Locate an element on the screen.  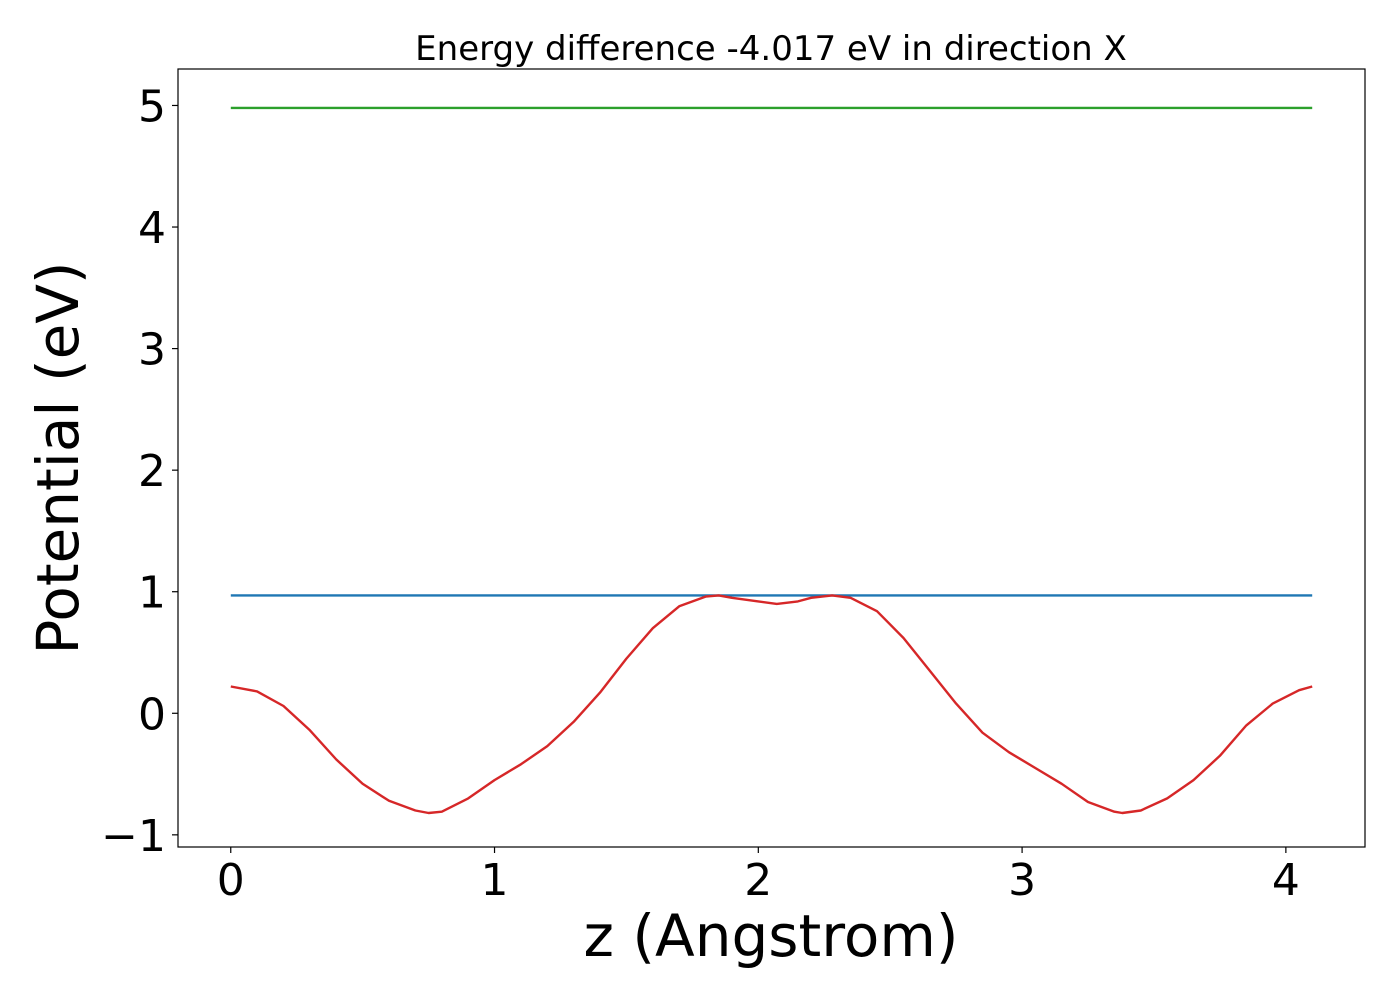
y-tick-label: 1 is located at coordinates (152, 593).